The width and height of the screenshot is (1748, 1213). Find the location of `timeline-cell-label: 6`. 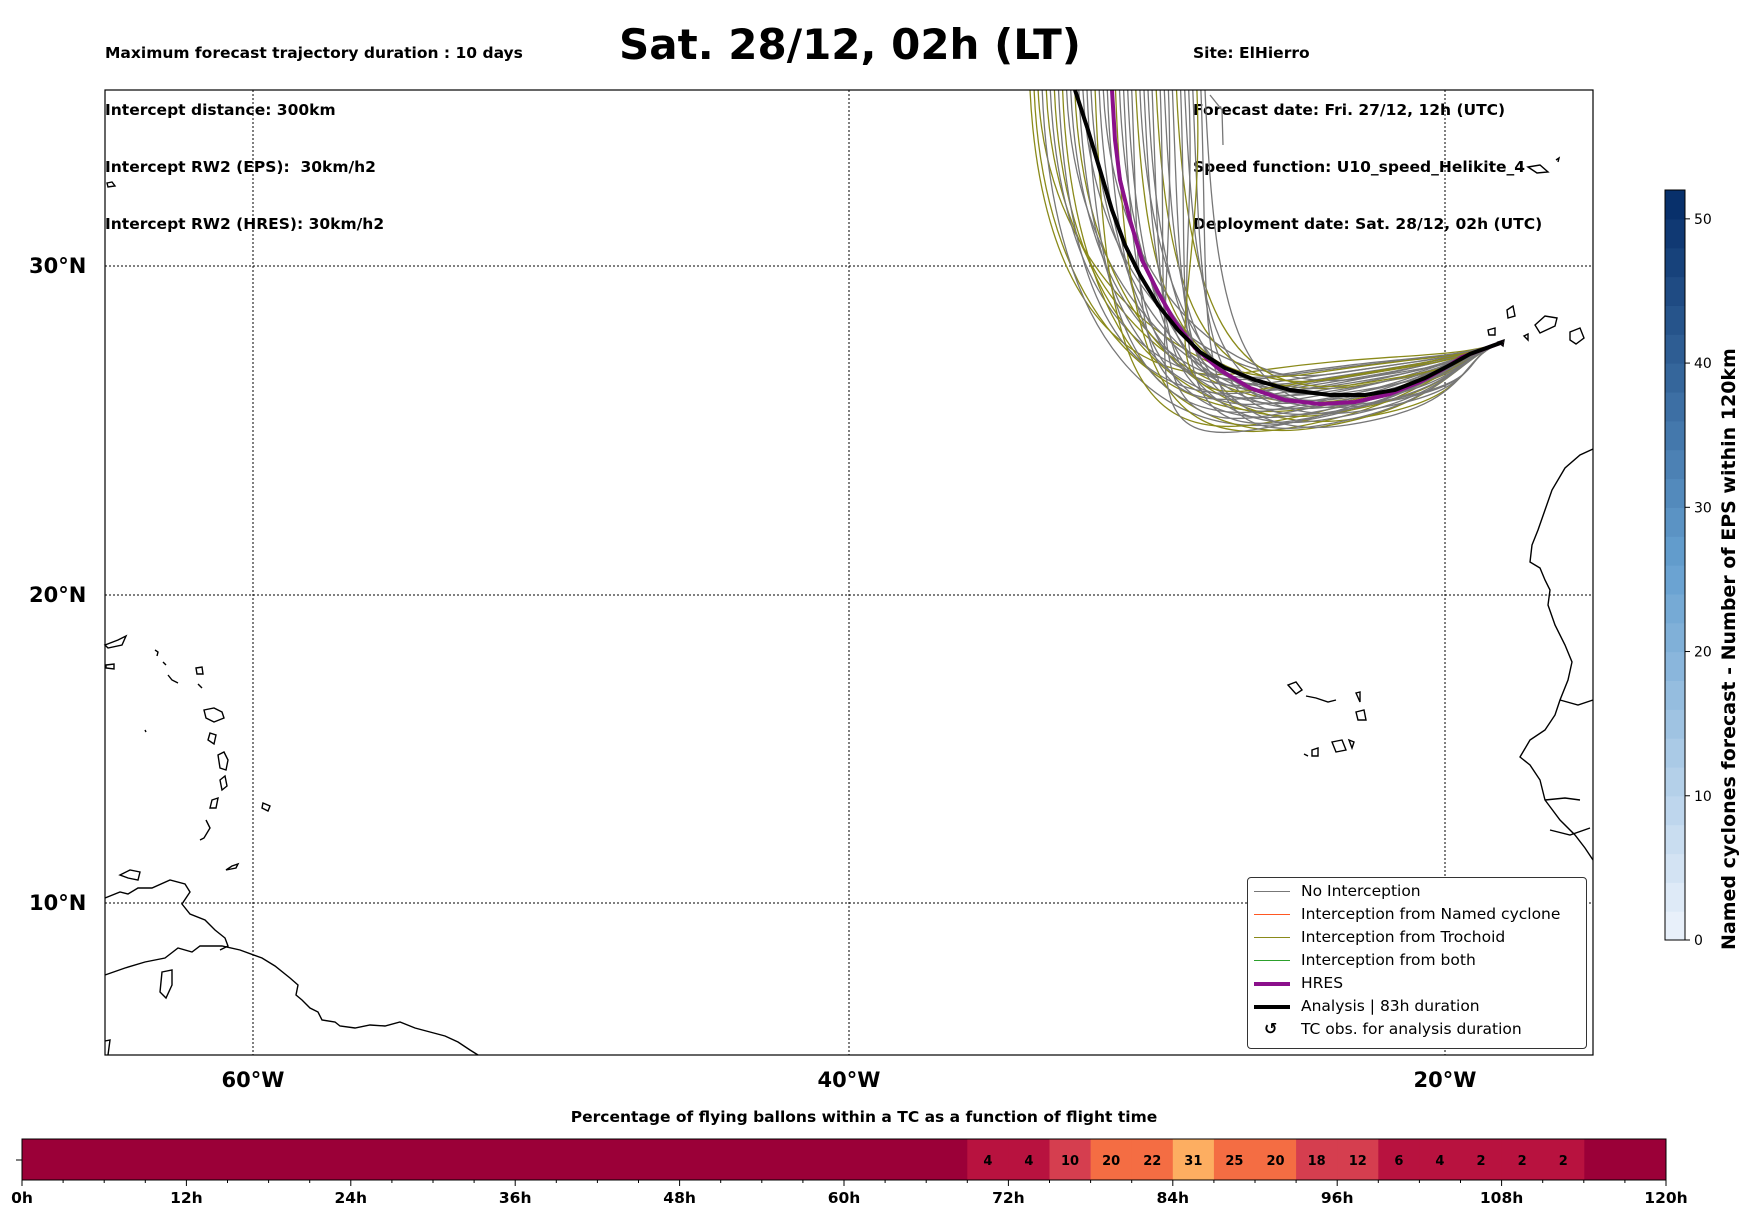

timeline-cell-label: 6 is located at coordinates (1398, 1161).